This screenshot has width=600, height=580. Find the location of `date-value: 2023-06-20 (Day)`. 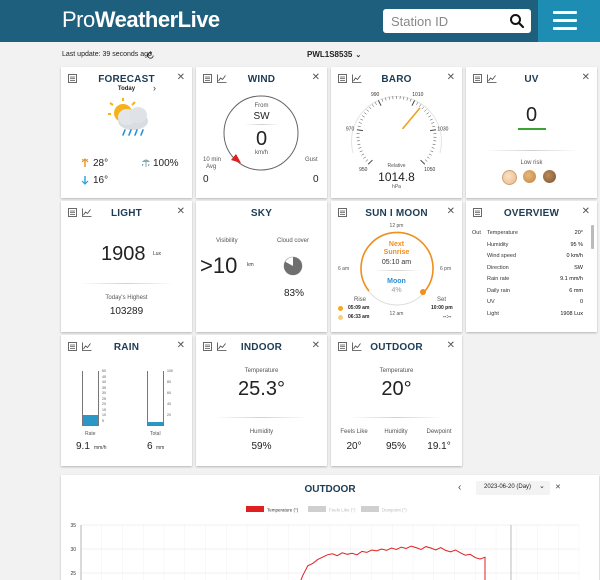

date-value: 2023-06-20 (Day) is located at coordinates (508, 487).